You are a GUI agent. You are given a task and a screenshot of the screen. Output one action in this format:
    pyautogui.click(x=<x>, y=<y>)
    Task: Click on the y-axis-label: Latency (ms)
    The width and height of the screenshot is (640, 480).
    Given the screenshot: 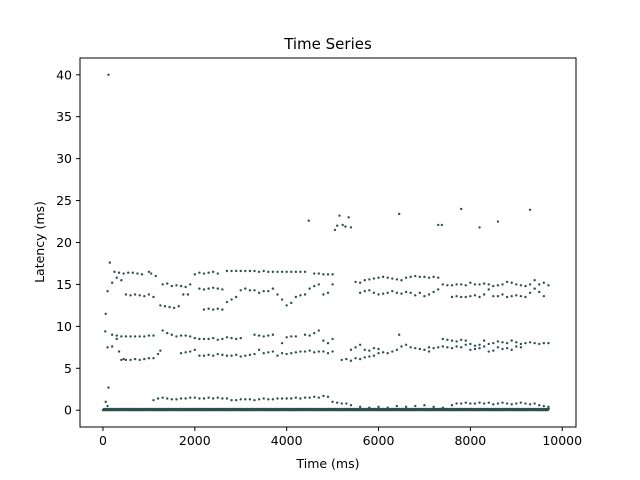 What is the action you would take?
    pyautogui.click(x=39, y=242)
    